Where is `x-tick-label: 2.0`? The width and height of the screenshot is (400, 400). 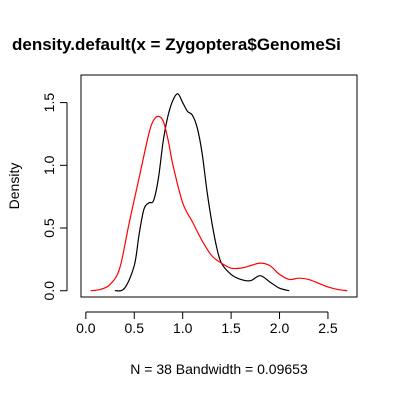
x-tick-label: 2.0 is located at coordinates (280, 328).